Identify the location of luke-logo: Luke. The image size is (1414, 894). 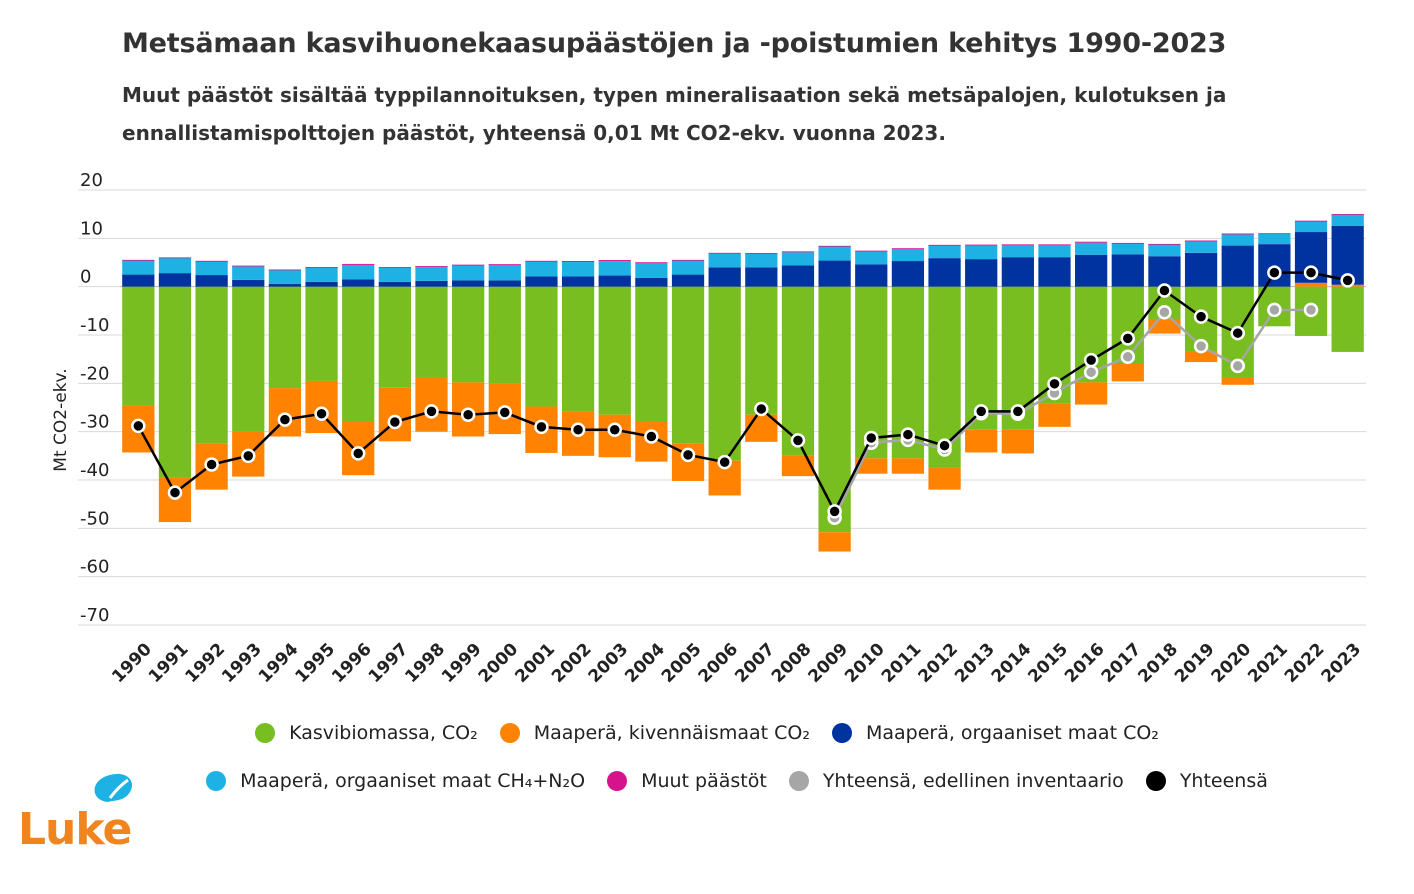
(75, 815).